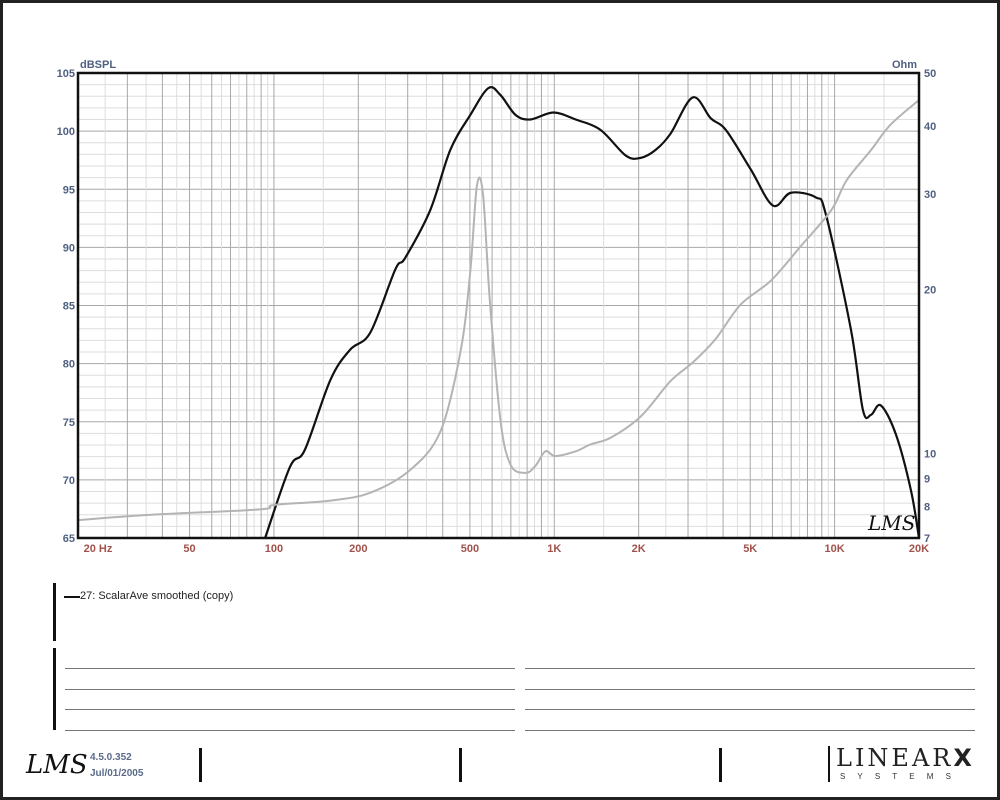  What do you see at coordinates (98, 65) in the screenshot?
I see `y-left-axis-label: dBSPL` at bounding box center [98, 65].